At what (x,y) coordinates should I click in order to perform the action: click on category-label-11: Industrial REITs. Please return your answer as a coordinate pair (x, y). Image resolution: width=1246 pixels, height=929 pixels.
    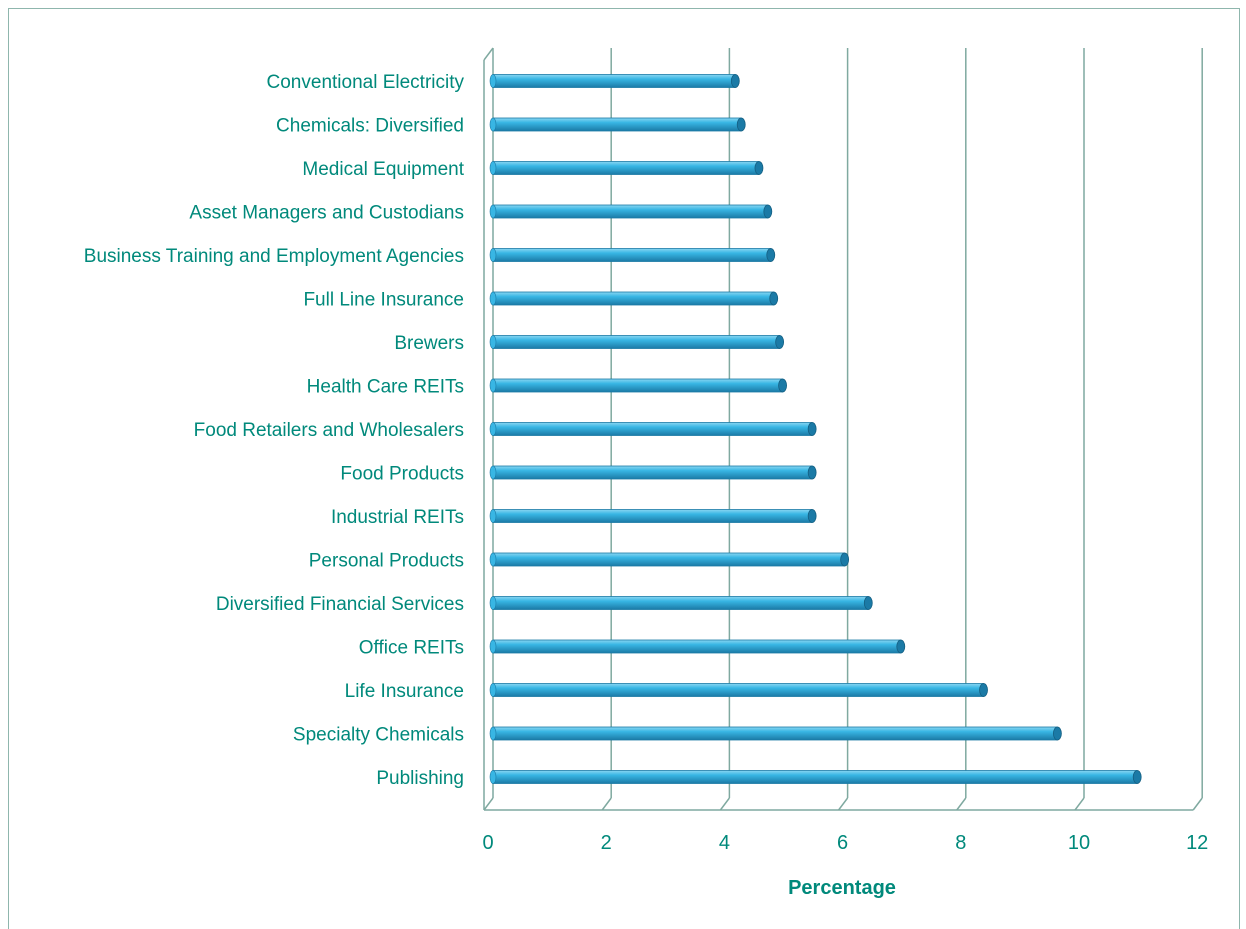
    Looking at the image, I should click on (397, 517).